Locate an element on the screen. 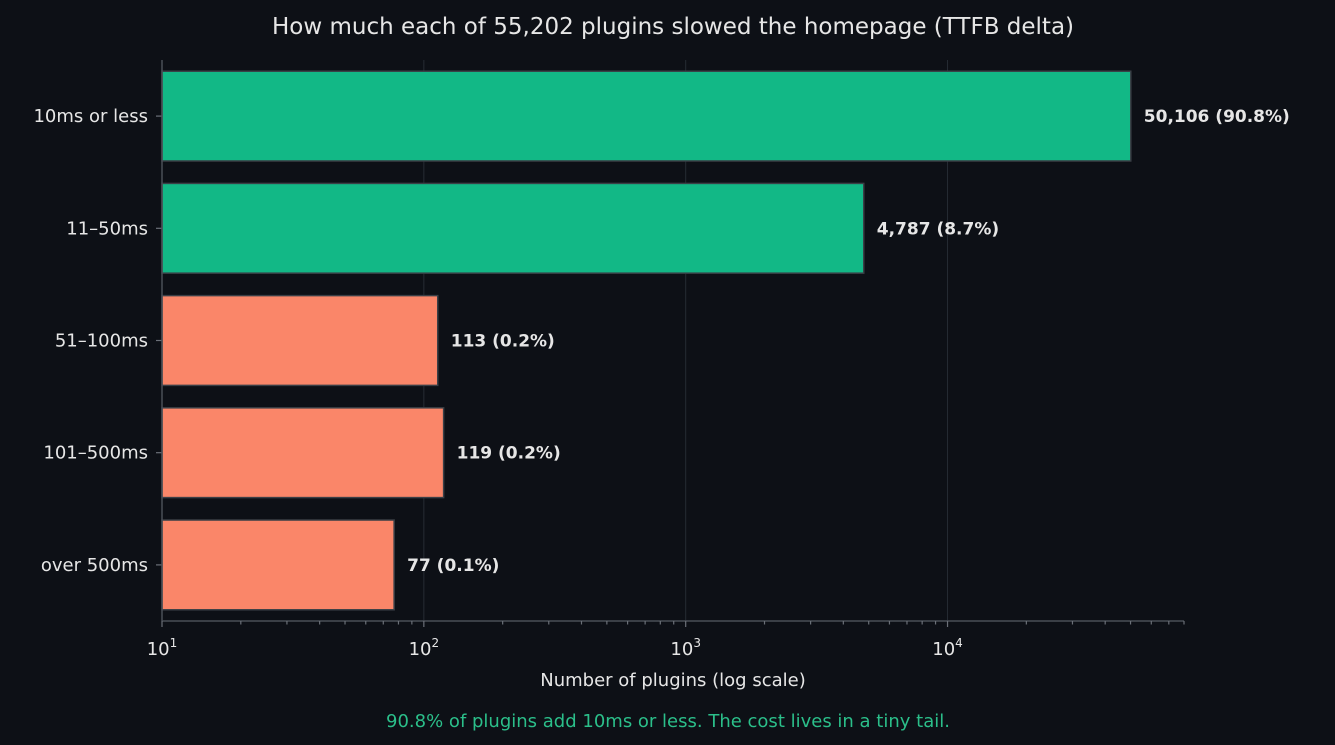  x-tick-label-1: 10² is located at coordinates (424, 648).